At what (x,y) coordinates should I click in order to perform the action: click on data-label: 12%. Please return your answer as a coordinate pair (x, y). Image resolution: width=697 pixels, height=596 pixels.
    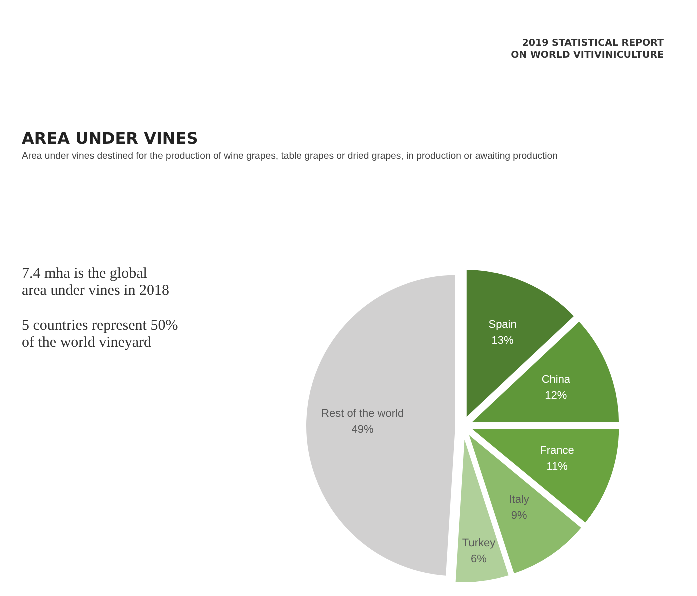
    Looking at the image, I should click on (556, 396).